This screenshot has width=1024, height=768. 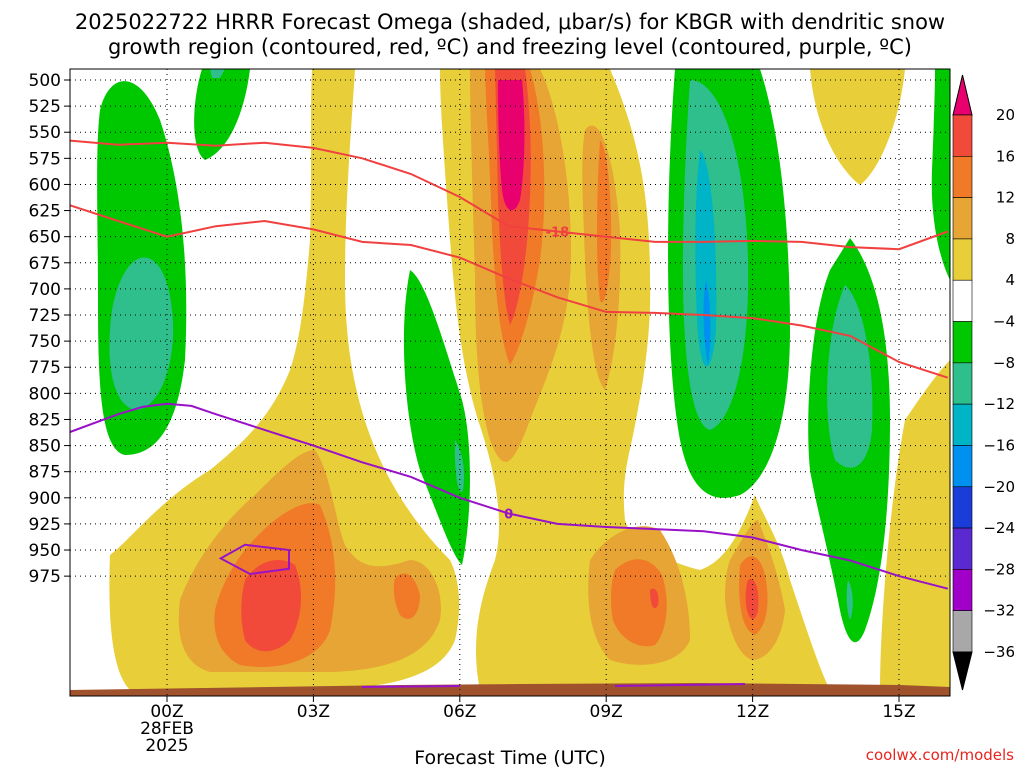 I want to click on credit-text: coolwx.com/models, so click(x=940, y=755).